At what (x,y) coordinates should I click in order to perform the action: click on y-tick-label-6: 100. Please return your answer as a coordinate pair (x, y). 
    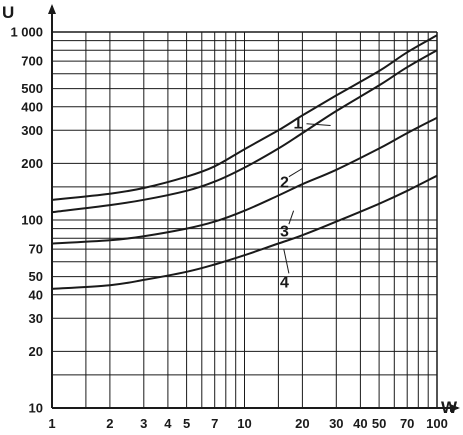
    Looking at the image, I should click on (32, 220).